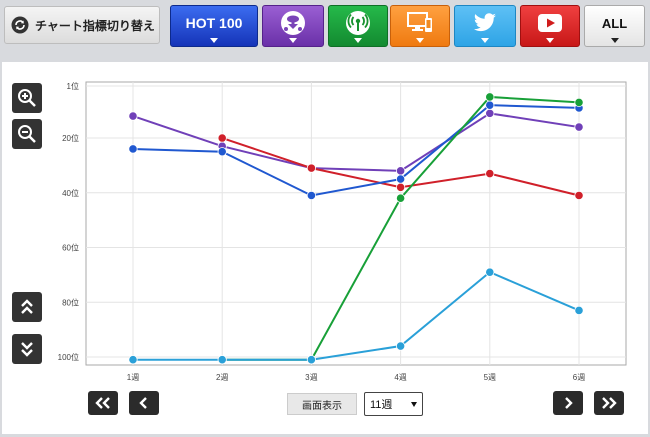 The width and height of the screenshot is (650, 437). I want to click on next-page-button, so click(568, 403).